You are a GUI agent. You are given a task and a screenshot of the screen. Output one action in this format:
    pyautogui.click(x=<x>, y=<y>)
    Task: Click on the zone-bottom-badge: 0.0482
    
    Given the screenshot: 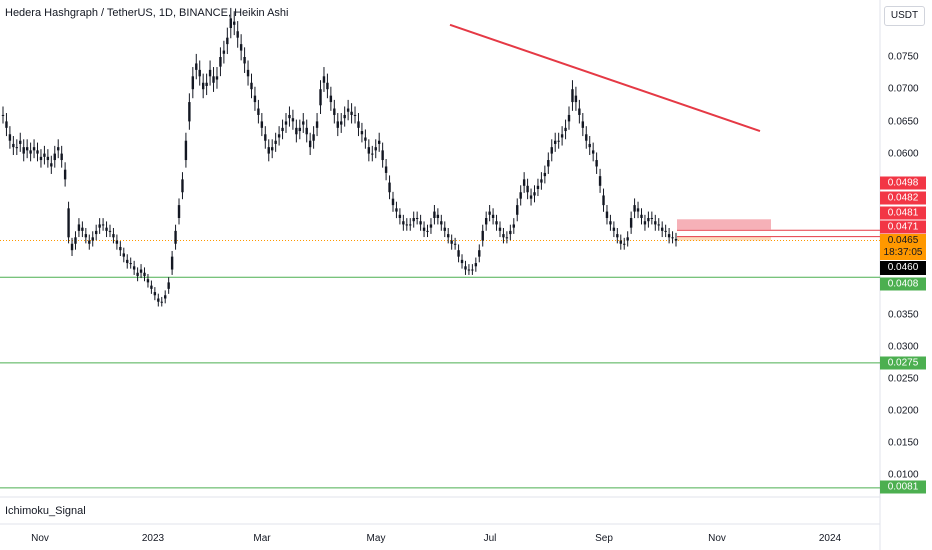 What is the action you would take?
    pyautogui.click(x=903, y=198)
    